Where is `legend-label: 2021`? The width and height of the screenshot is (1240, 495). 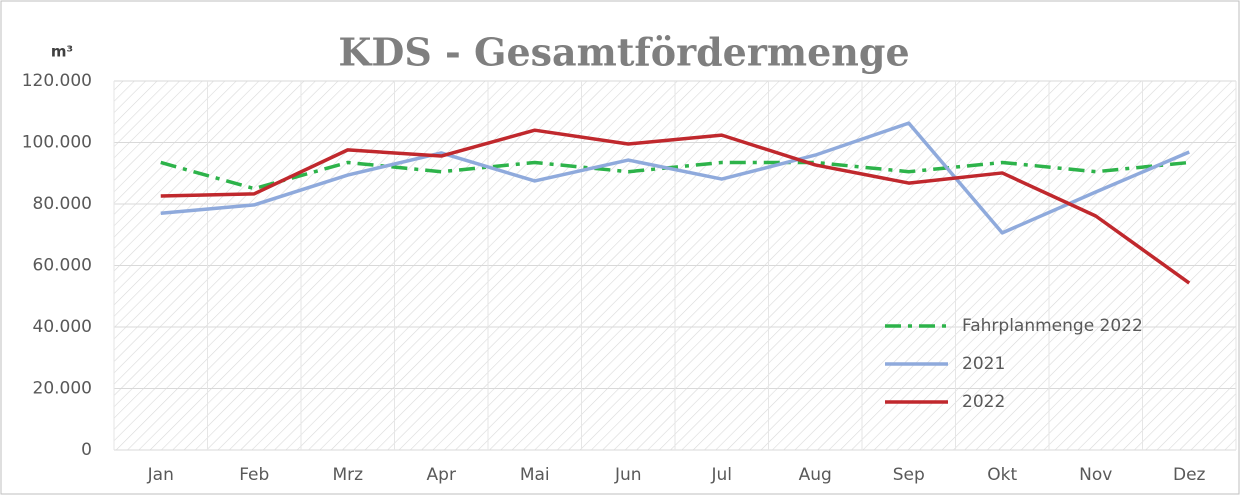 legend-label: 2021 is located at coordinates (983, 364).